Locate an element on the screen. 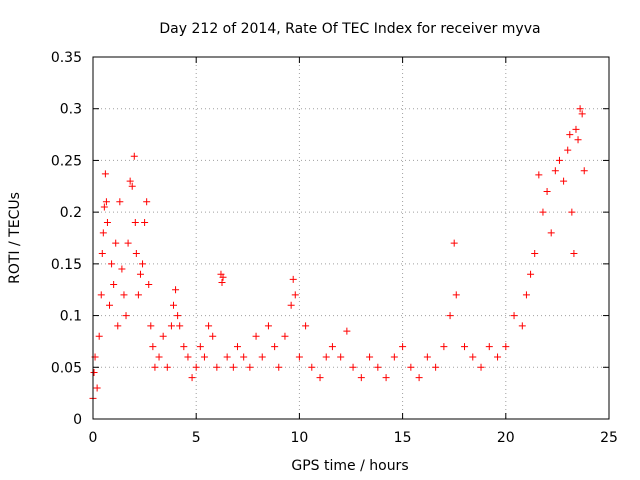  y-tick-label: 0.05 is located at coordinates (66, 368).